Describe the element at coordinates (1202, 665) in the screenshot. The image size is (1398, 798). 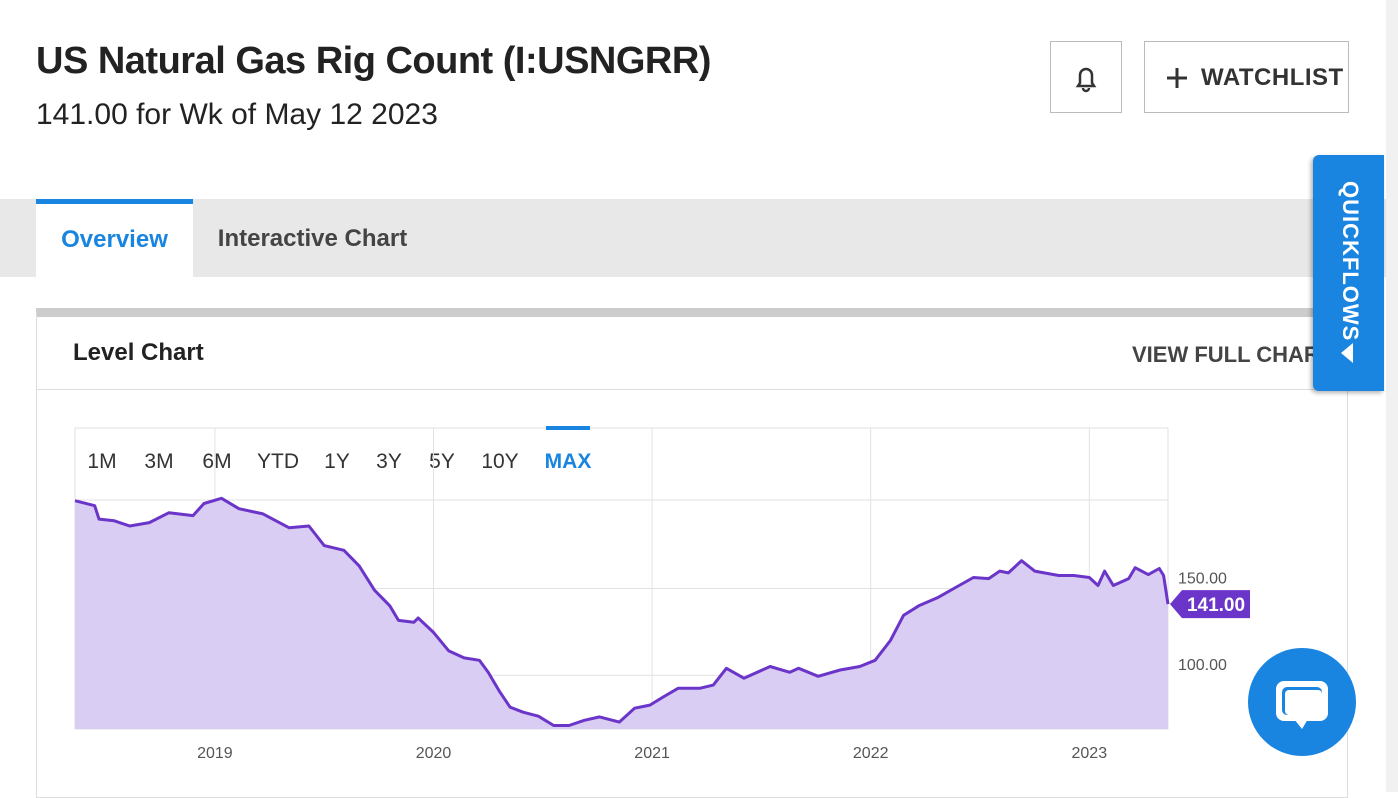
I see `y-tick-label: 100.00` at that location.